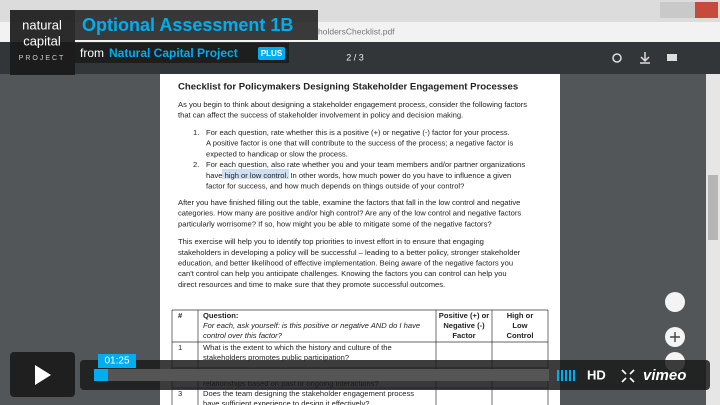 This screenshot has height=405, width=720. Describe the element at coordinates (101, 375) in the screenshot. I see `progress-played` at that location.